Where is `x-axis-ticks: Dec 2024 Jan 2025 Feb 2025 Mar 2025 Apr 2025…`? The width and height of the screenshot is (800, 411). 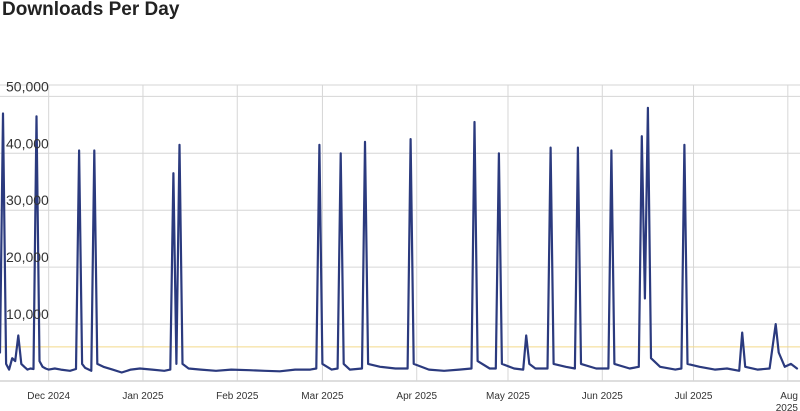
x-axis-ticks: Dec 2024 Jan 2025 Feb 2025 Mar 2025 Apr 2025… is located at coordinates (412, 401).